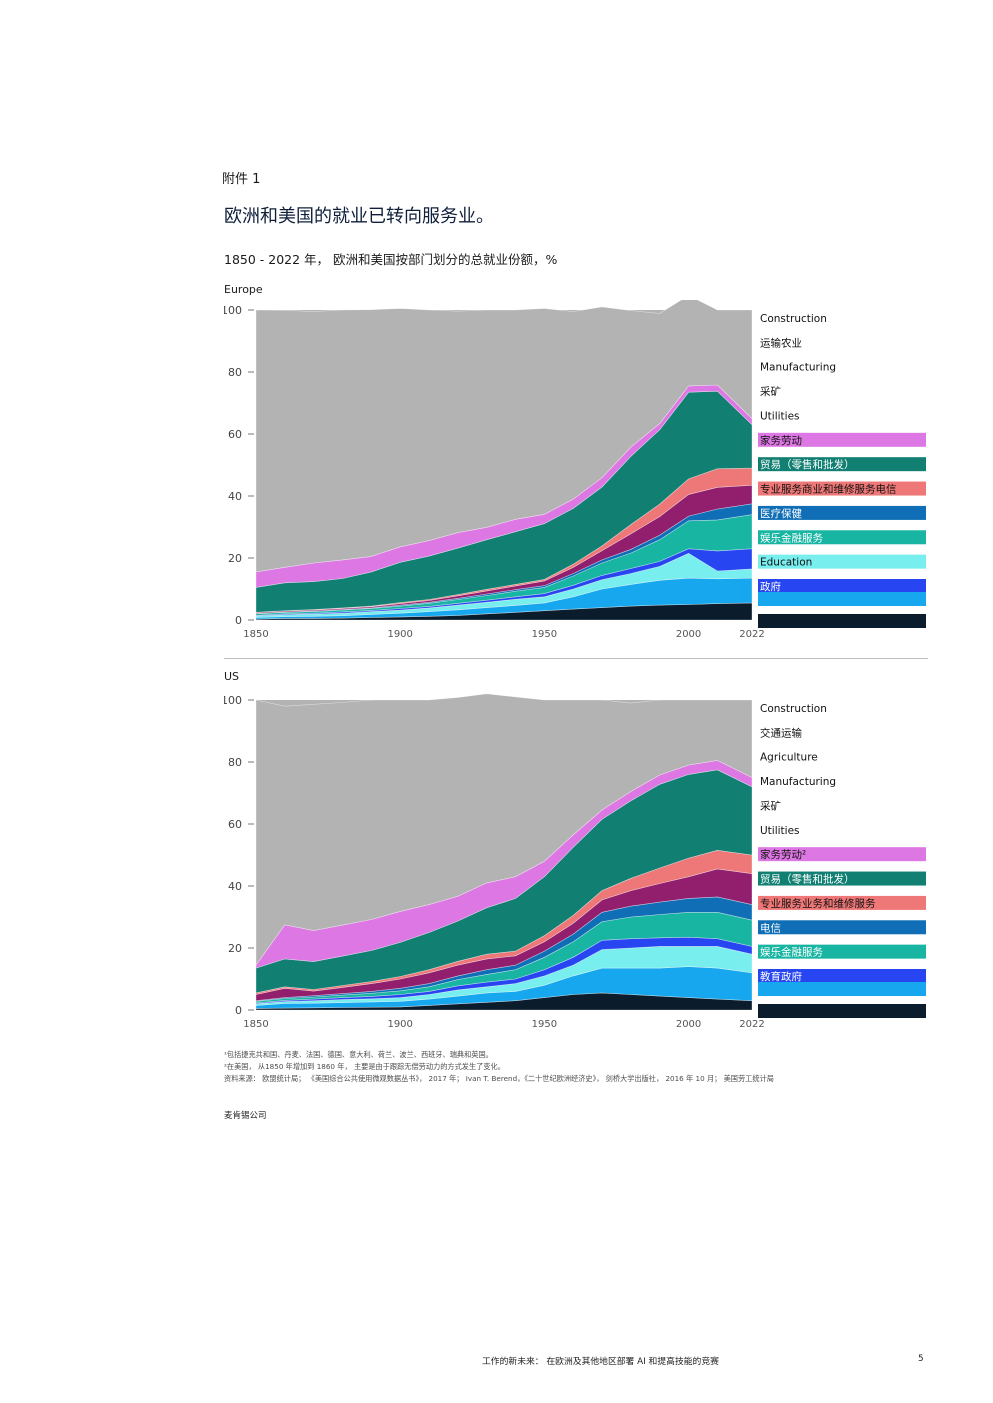 The image size is (993, 1403). Describe the element at coordinates (232, 676) in the screenshot. I see `region-label-us: US` at that location.